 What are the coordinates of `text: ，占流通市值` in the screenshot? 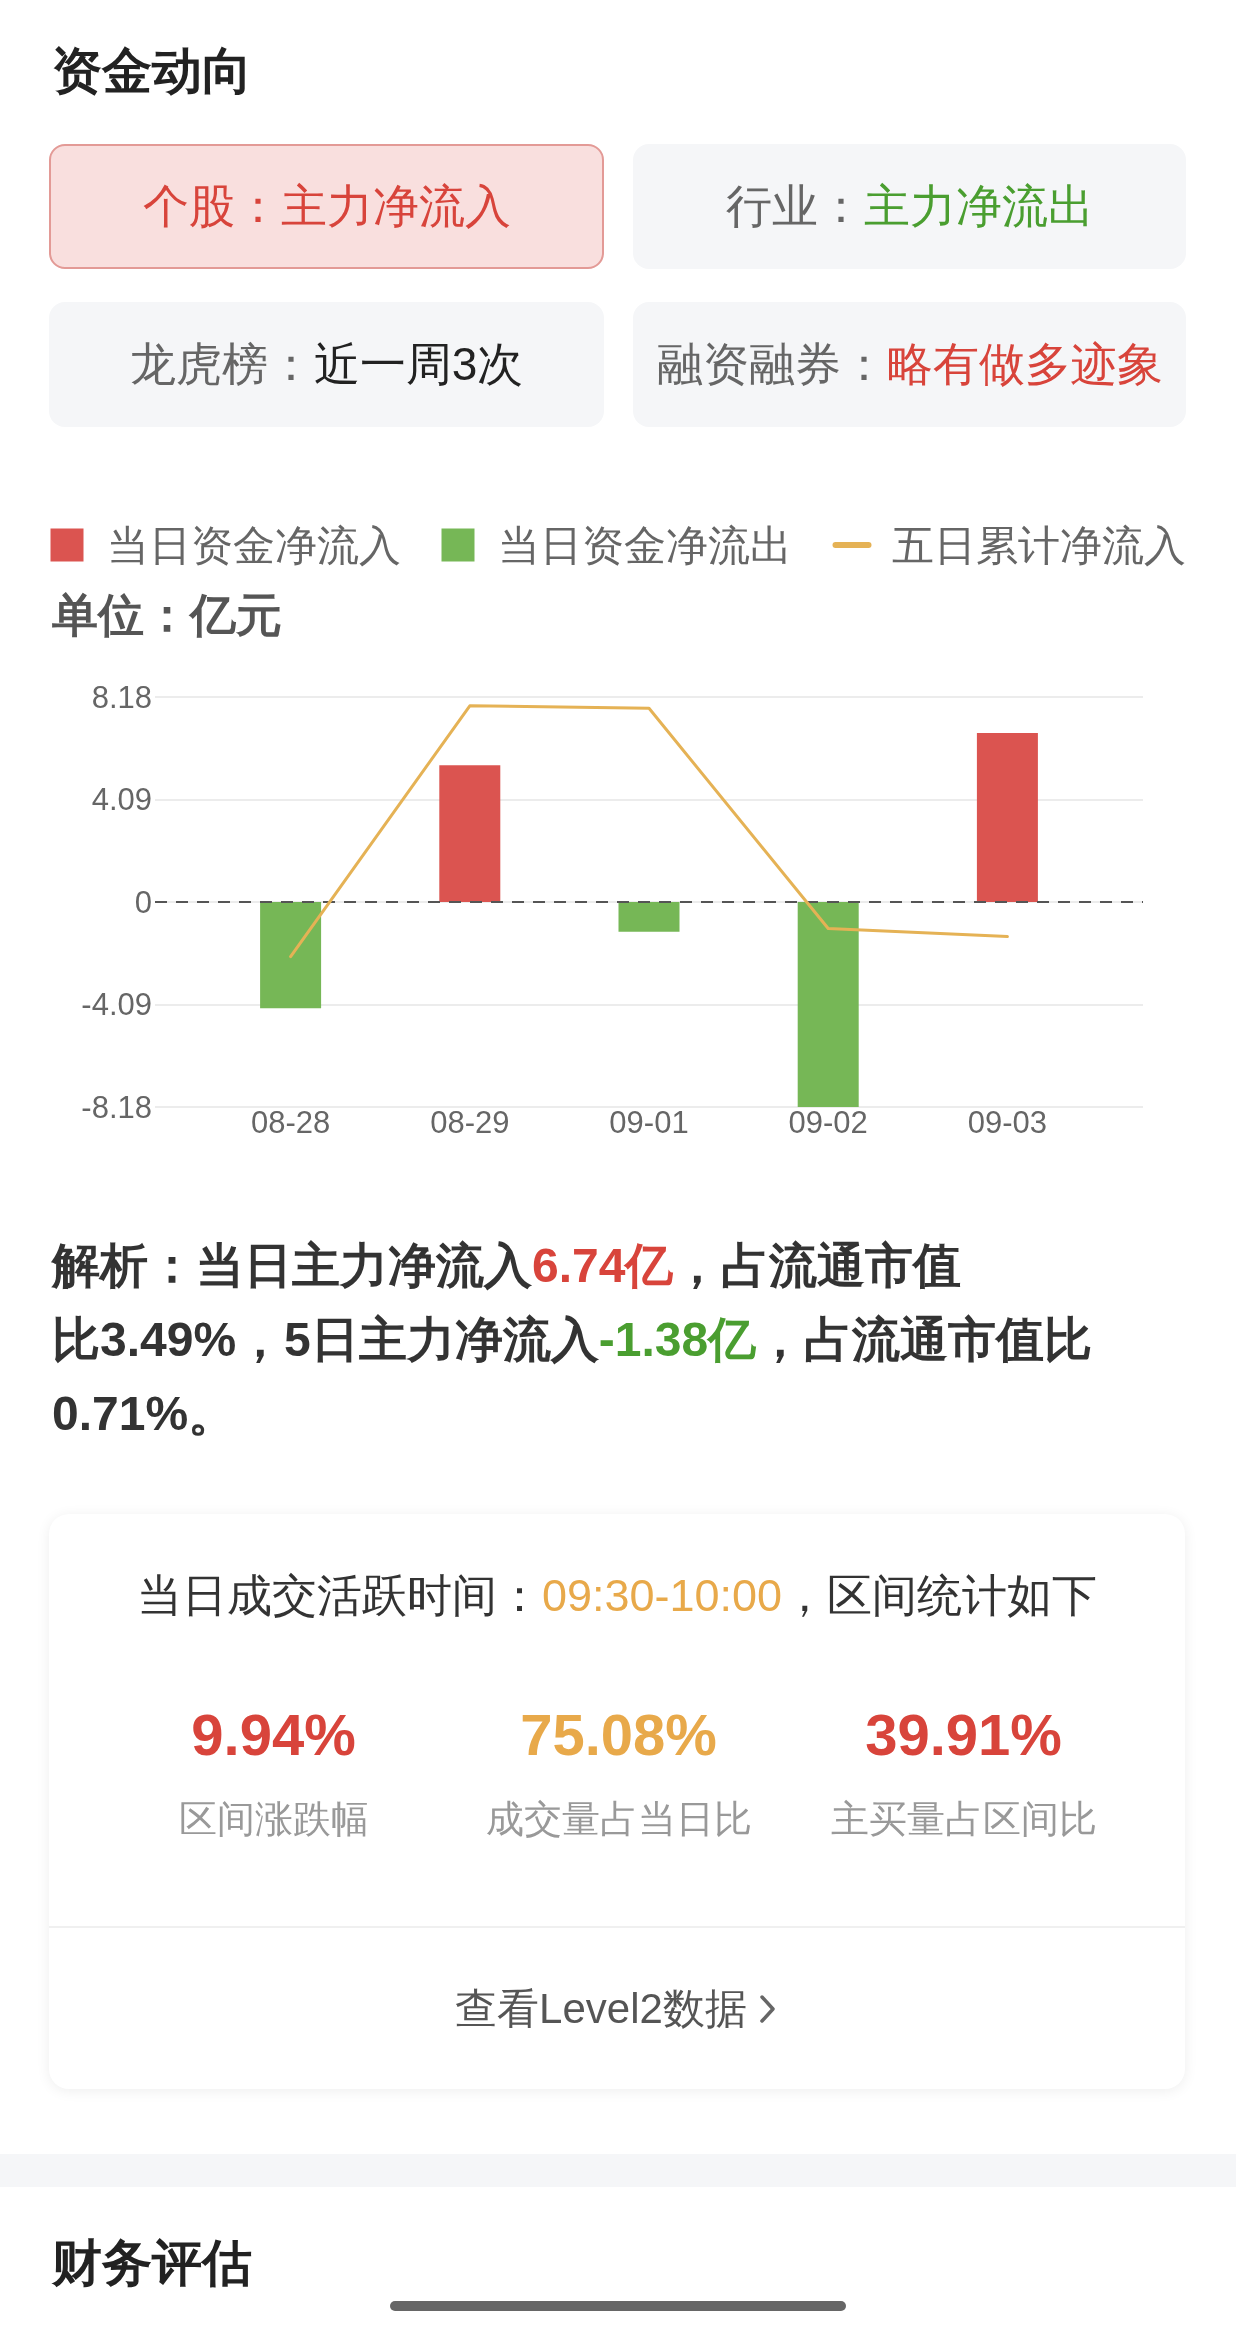 It's located at (817, 1265).